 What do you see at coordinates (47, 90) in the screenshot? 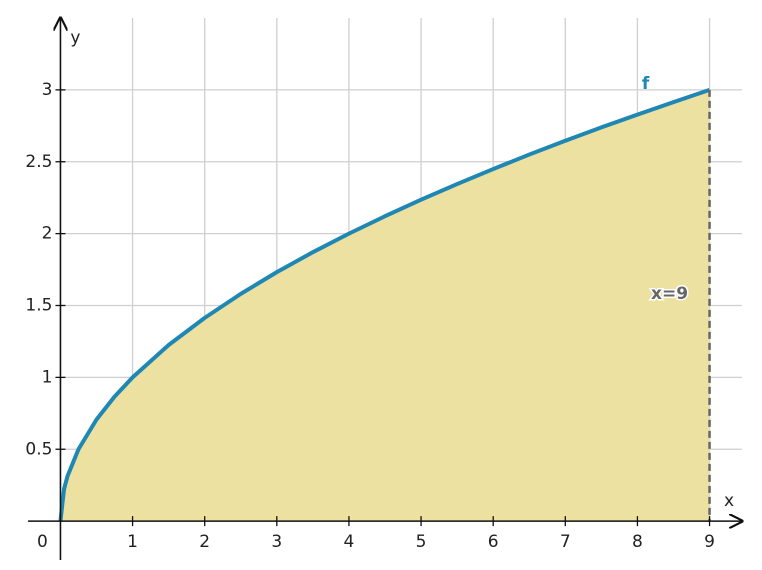
I see `y-tick-label: 3` at bounding box center [47, 90].